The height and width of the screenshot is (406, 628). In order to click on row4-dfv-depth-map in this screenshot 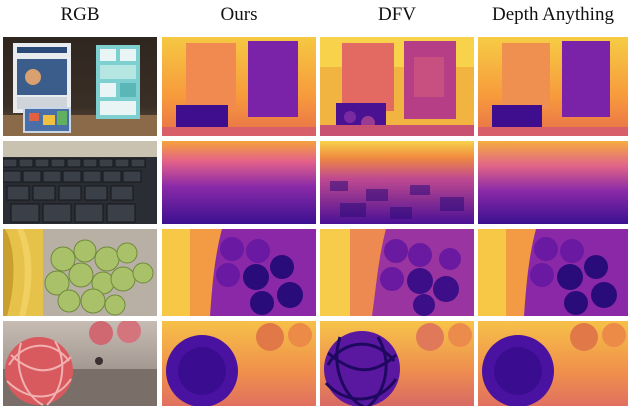, I will do `click(397, 363)`.